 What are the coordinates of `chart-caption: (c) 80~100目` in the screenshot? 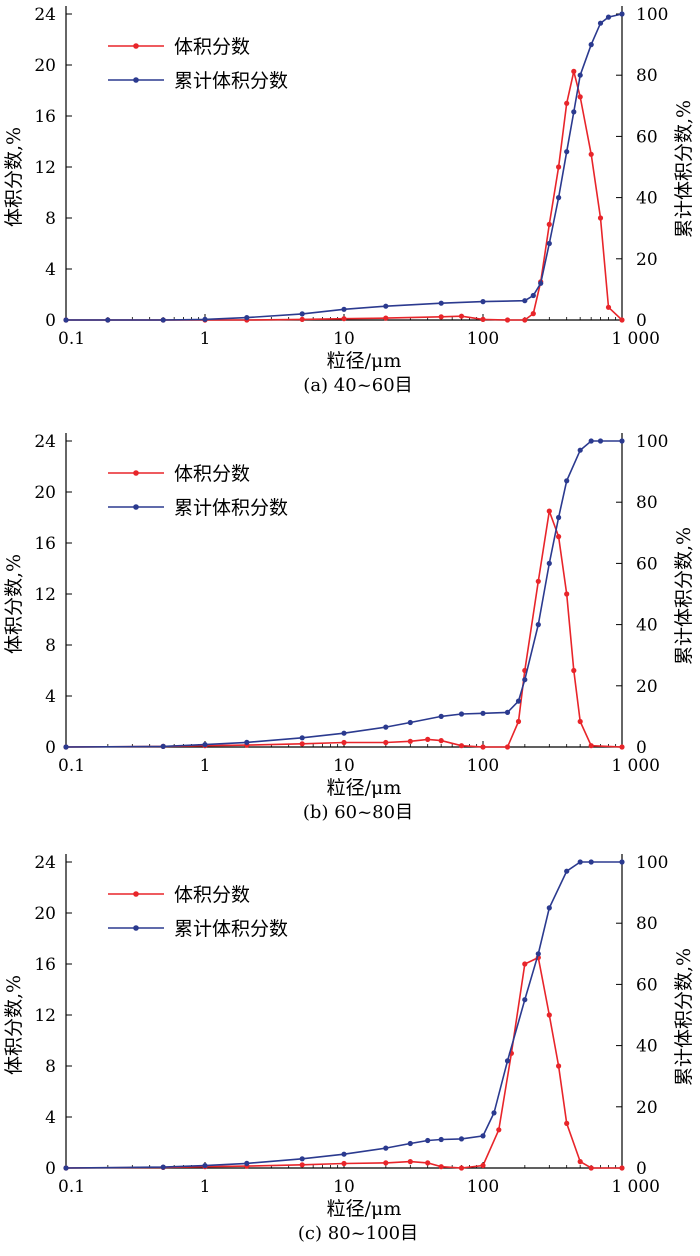 It's located at (358, 1233).